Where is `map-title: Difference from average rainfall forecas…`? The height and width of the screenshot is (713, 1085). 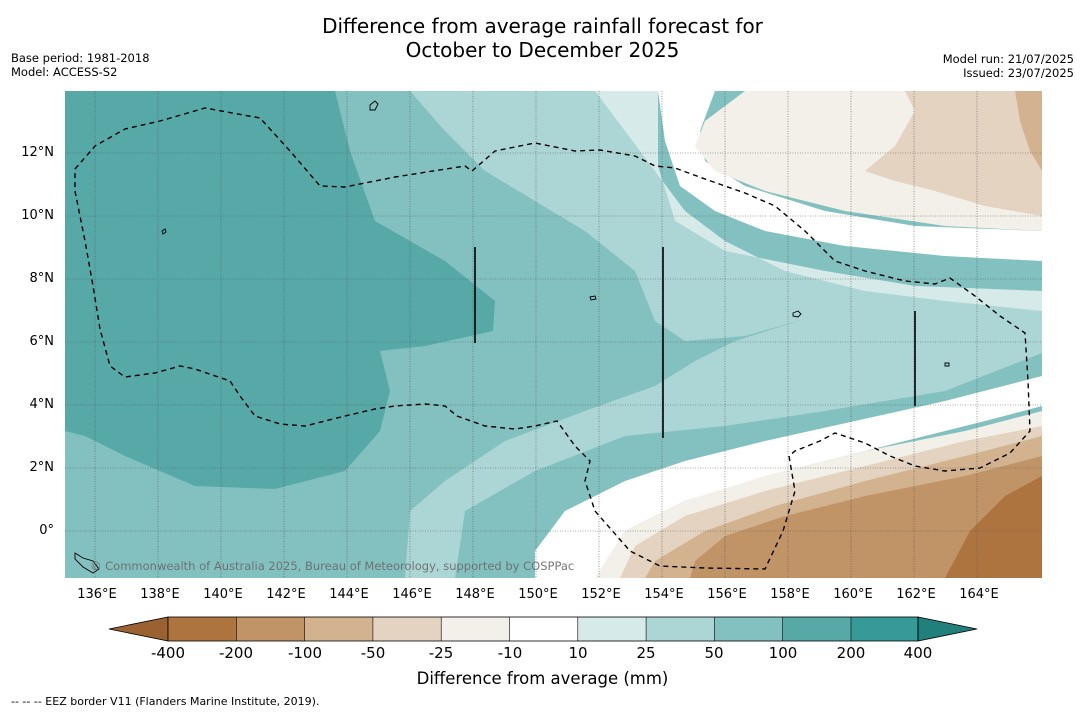 map-title: Difference from average rainfall forecas… is located at coordinates (542, 38).